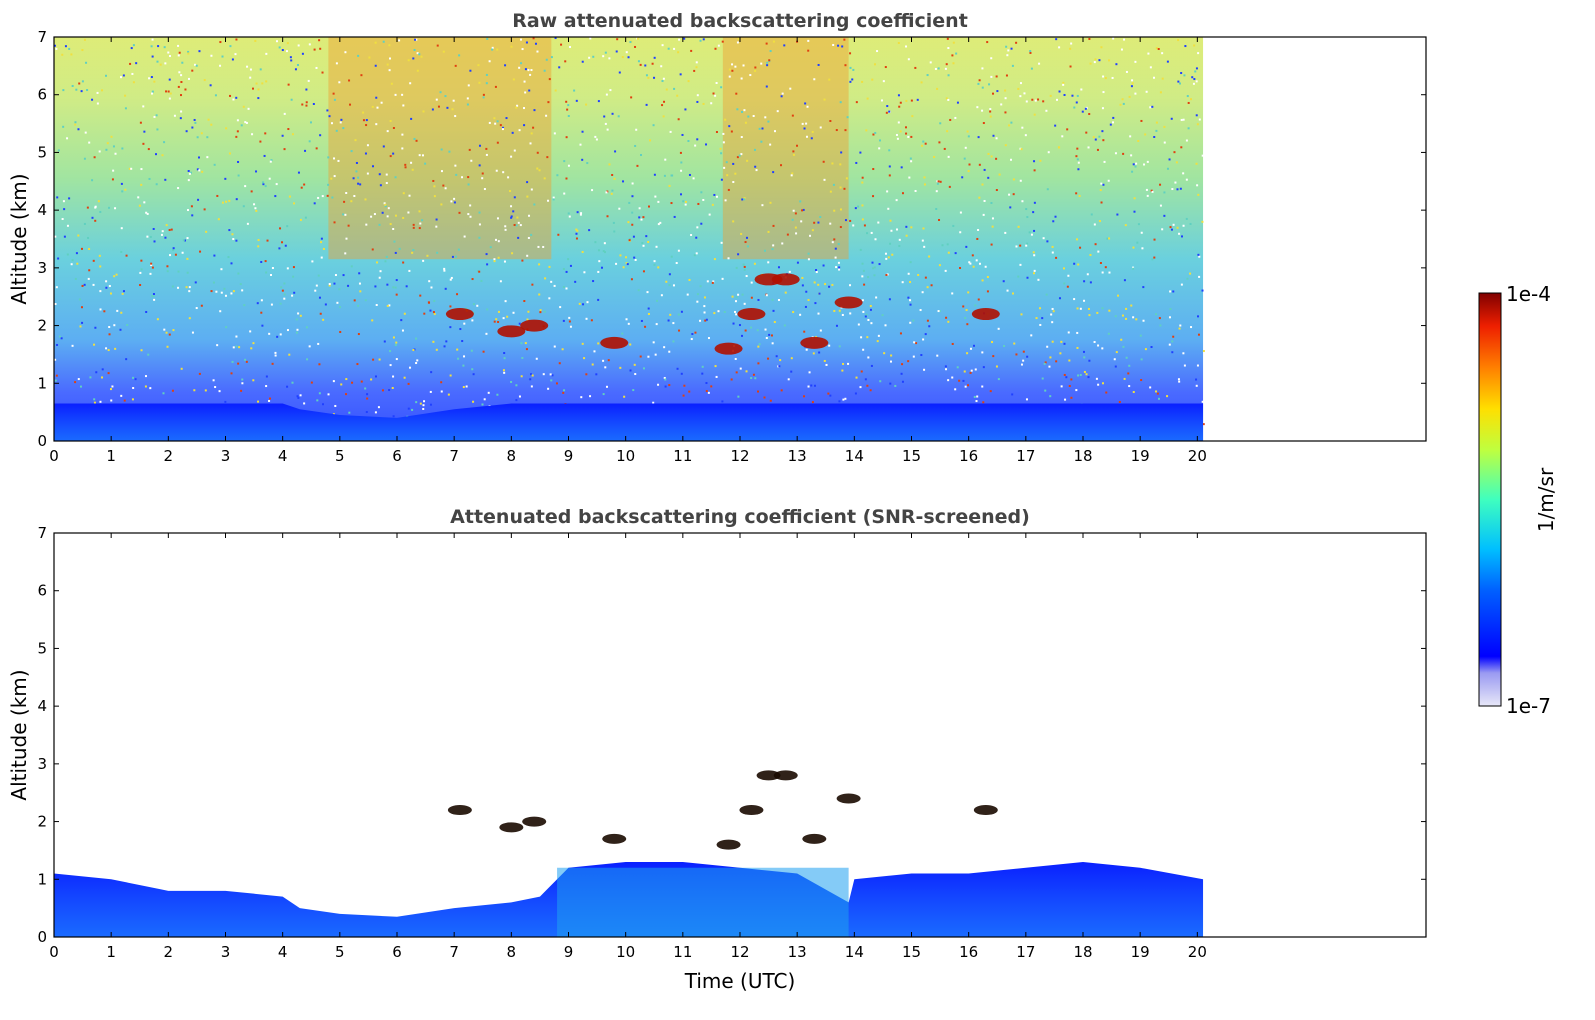  Describe the element at coordinates (42, 591) in the screenshot. I see `y-tick-label: 6` at that location.